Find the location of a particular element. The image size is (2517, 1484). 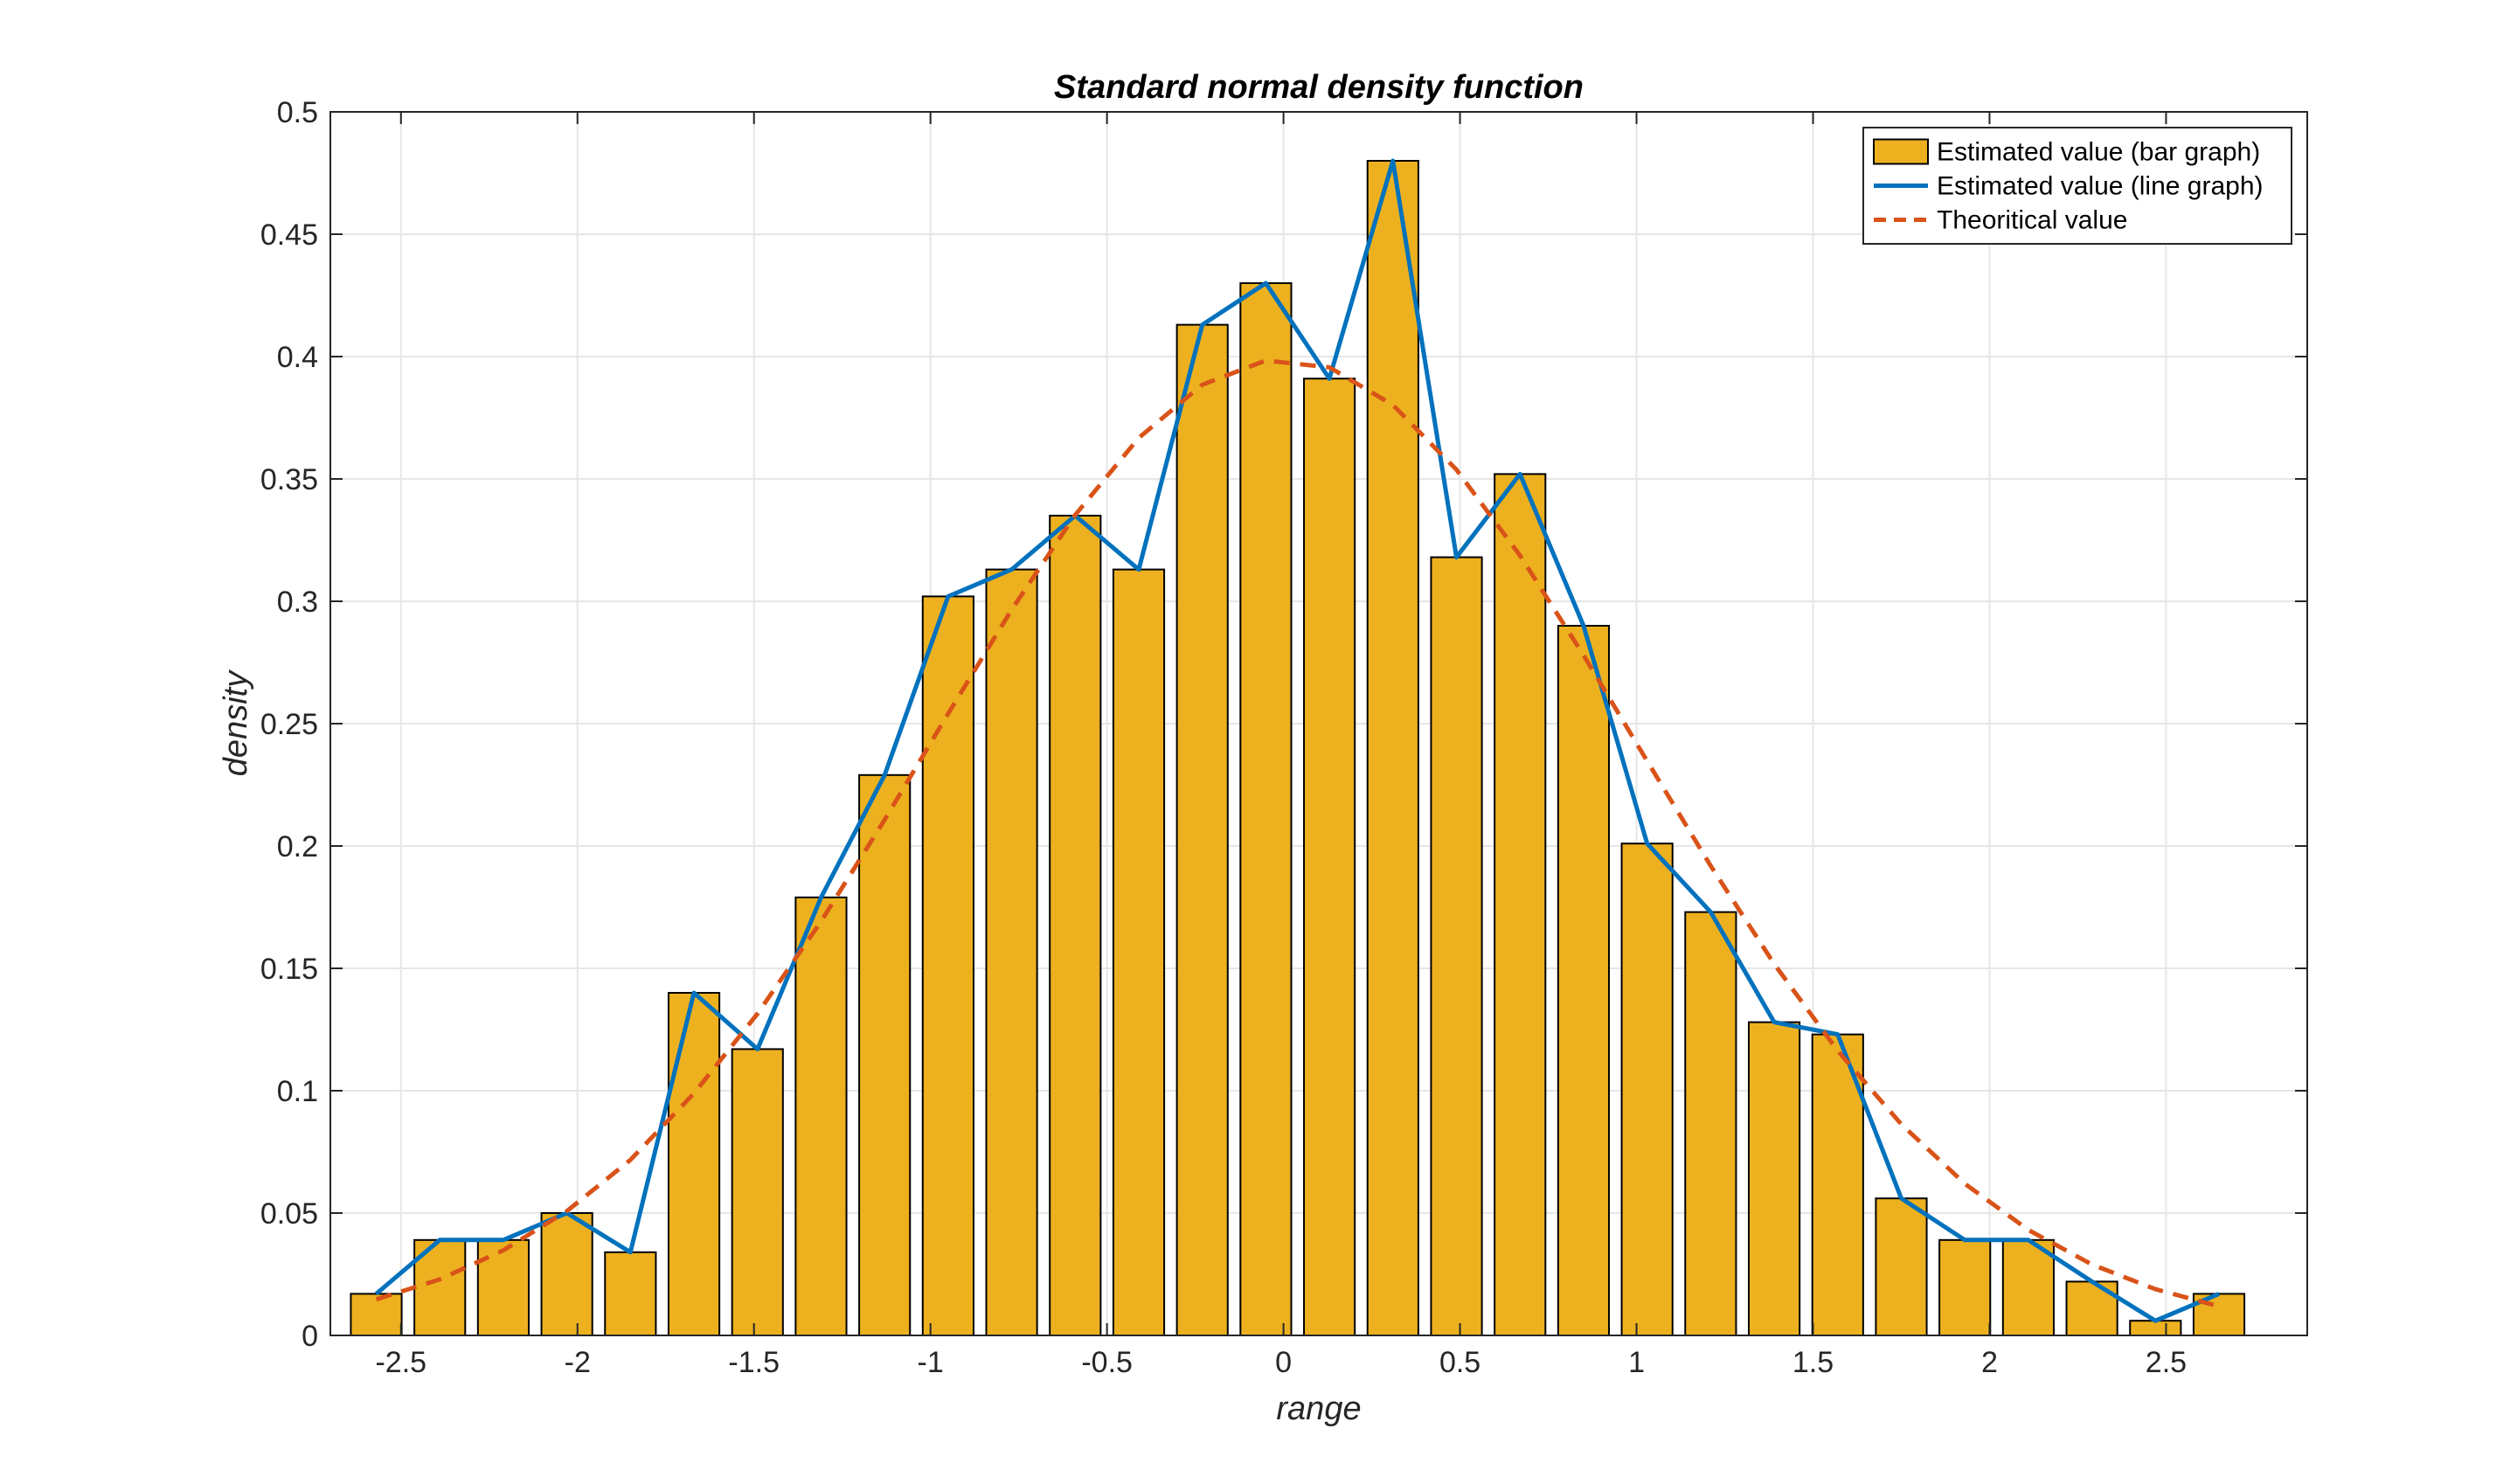

x-tick-label: -2 is located at coordinates (578, 1362).